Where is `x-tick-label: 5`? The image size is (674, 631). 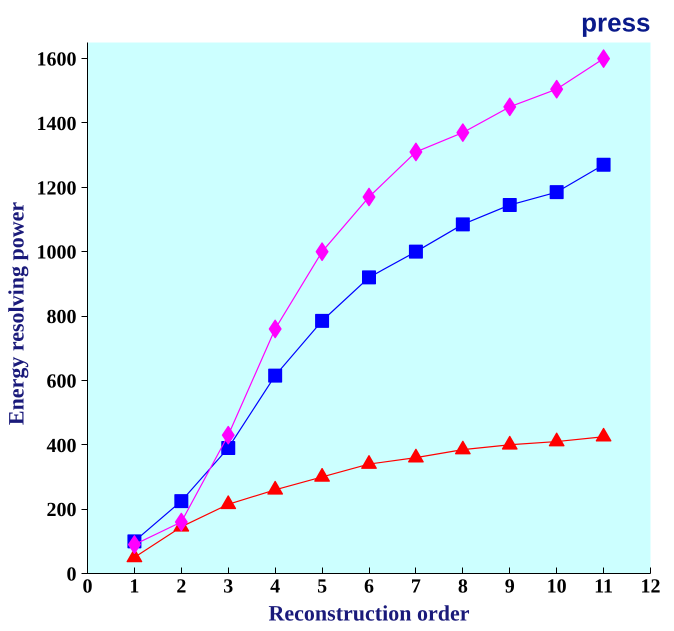 x-tick-label: 5 is located at coordinates (322, 587).